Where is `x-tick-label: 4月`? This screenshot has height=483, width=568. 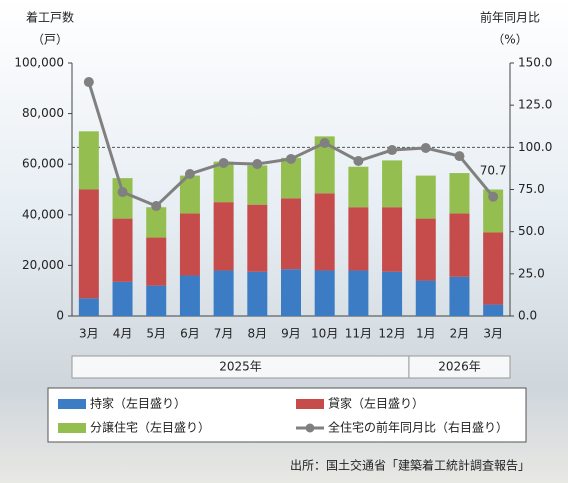
x-tick-label: 4月 is located at coordinates (123, 334).